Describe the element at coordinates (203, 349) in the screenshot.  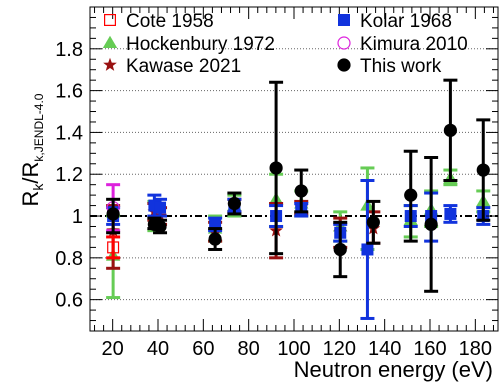
I see `x-tick-label: 60` at that location.